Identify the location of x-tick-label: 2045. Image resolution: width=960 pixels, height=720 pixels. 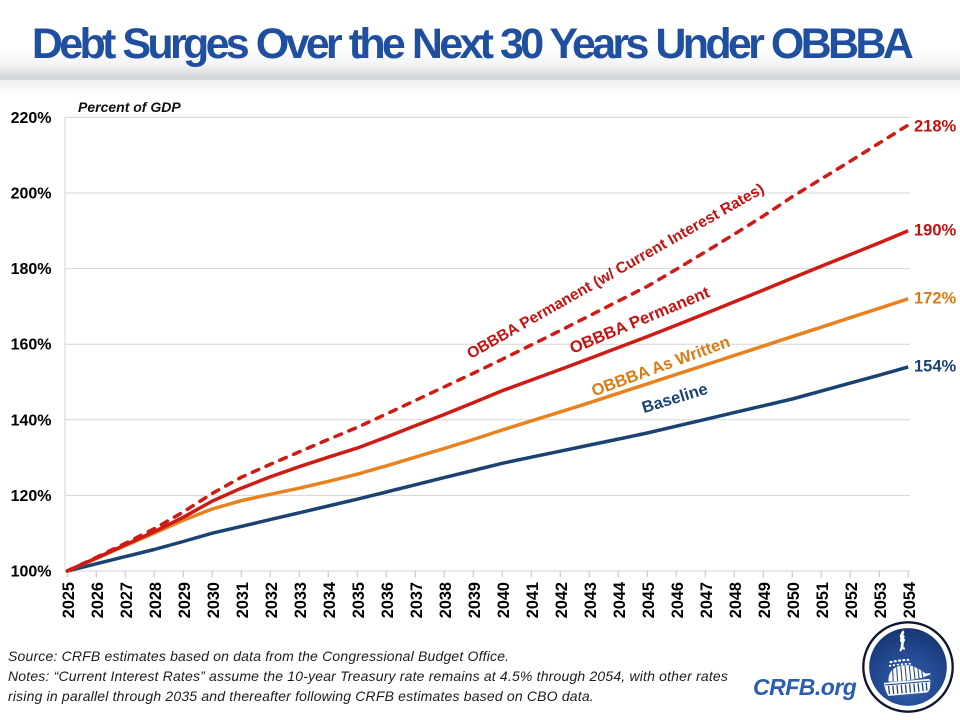
(649, 600).